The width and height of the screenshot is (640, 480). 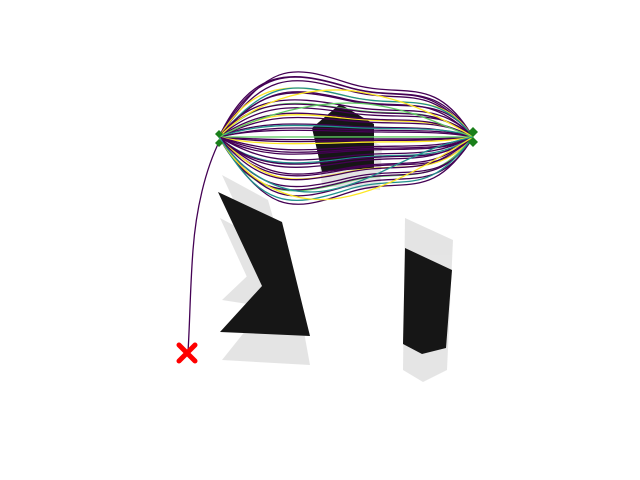 I want to click on start-waypoint-marker, so click(x=219, y=138).